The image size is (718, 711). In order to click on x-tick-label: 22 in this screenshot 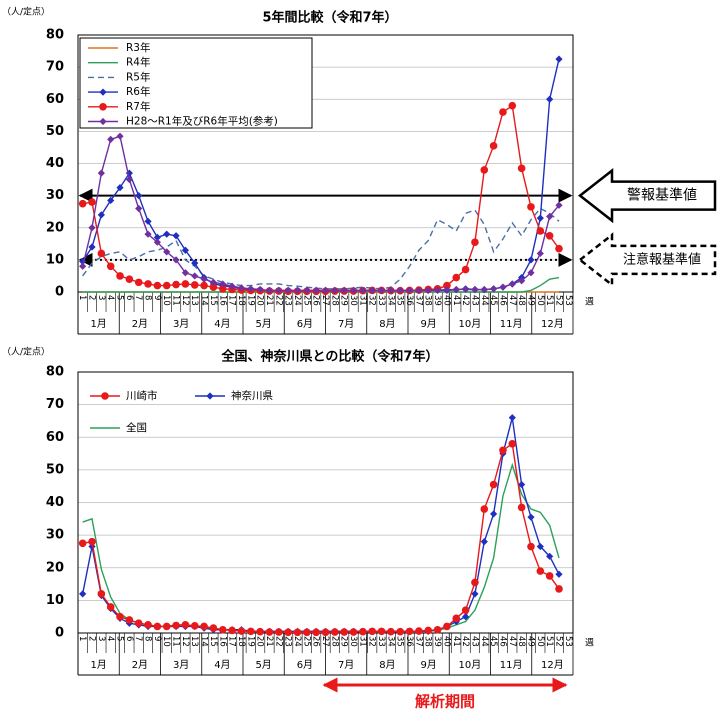, I will do `click(278, 300)`.